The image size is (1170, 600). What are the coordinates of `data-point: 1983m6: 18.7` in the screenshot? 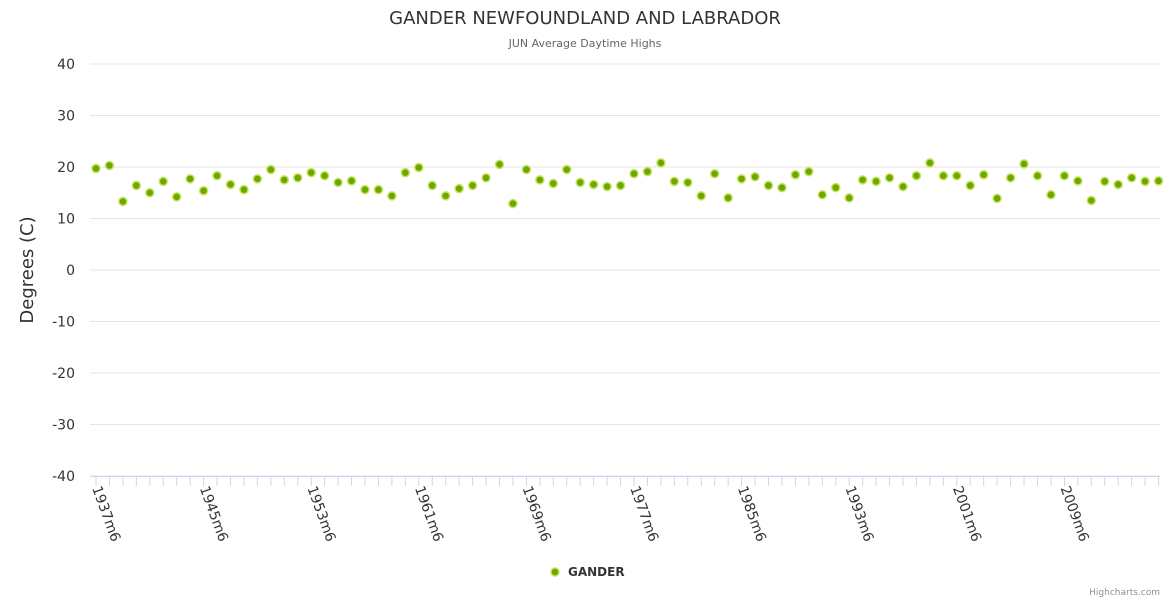 It's located at (714, 173).